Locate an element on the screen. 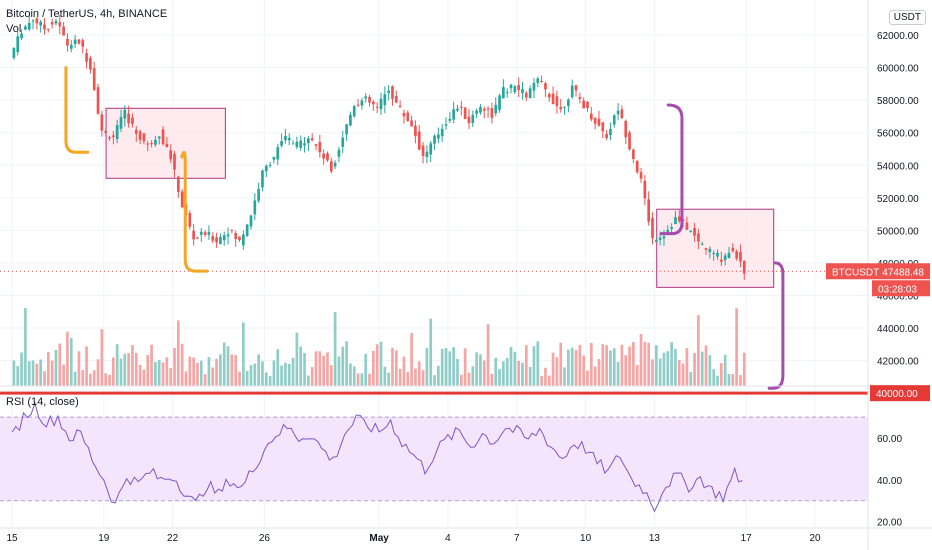 The height and width of the screenshot is (550, 932). price-tick-label: 54000.00 is located at coordinates (898, 166).